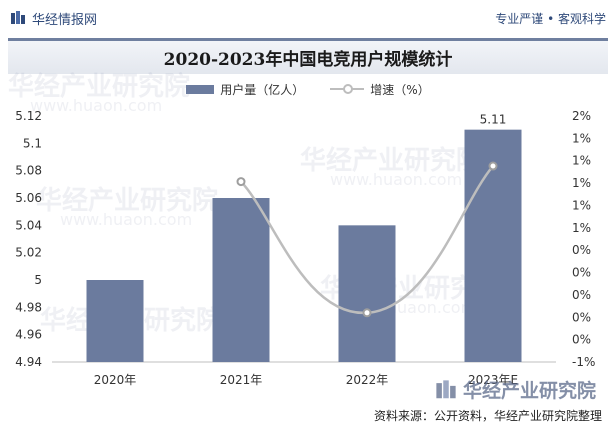 This screenshot has width=616, height=434. What do you see at coordinates (550, 18) in the screenshot?
I see `tagline: 专业严谨 • 客观科学` at bounding box center [550, 18].